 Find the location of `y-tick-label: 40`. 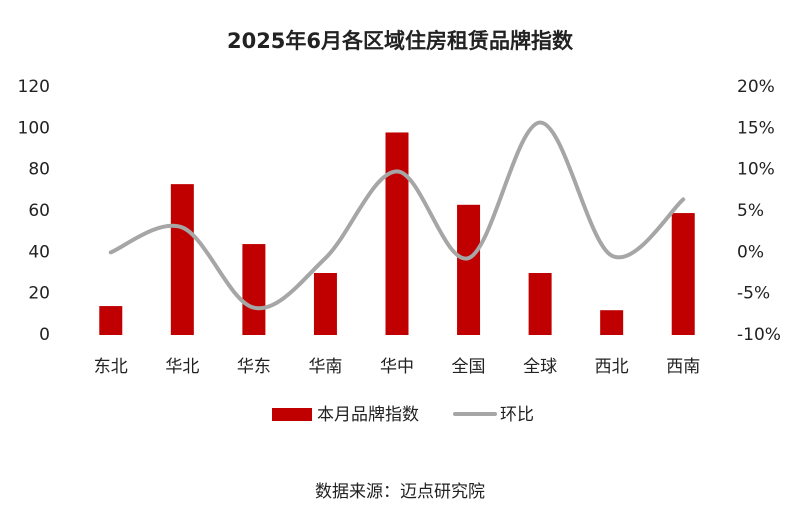

y-tick-label: 40 is located at coordinates (39, 252).